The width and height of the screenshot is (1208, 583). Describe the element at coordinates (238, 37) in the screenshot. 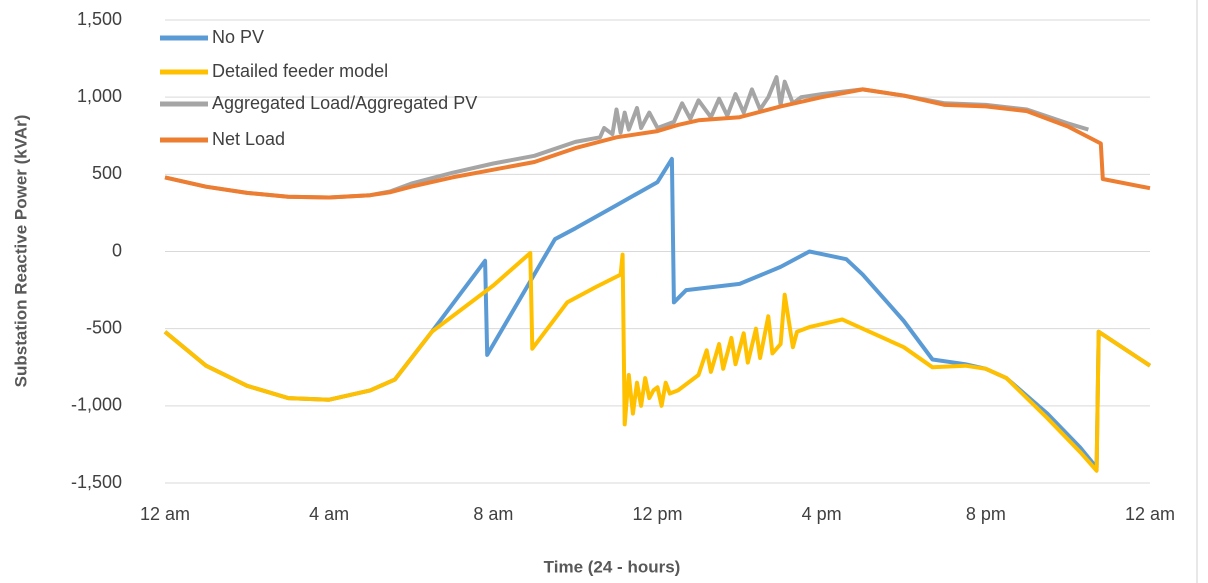

I see `legend-label: No PV` at that location.